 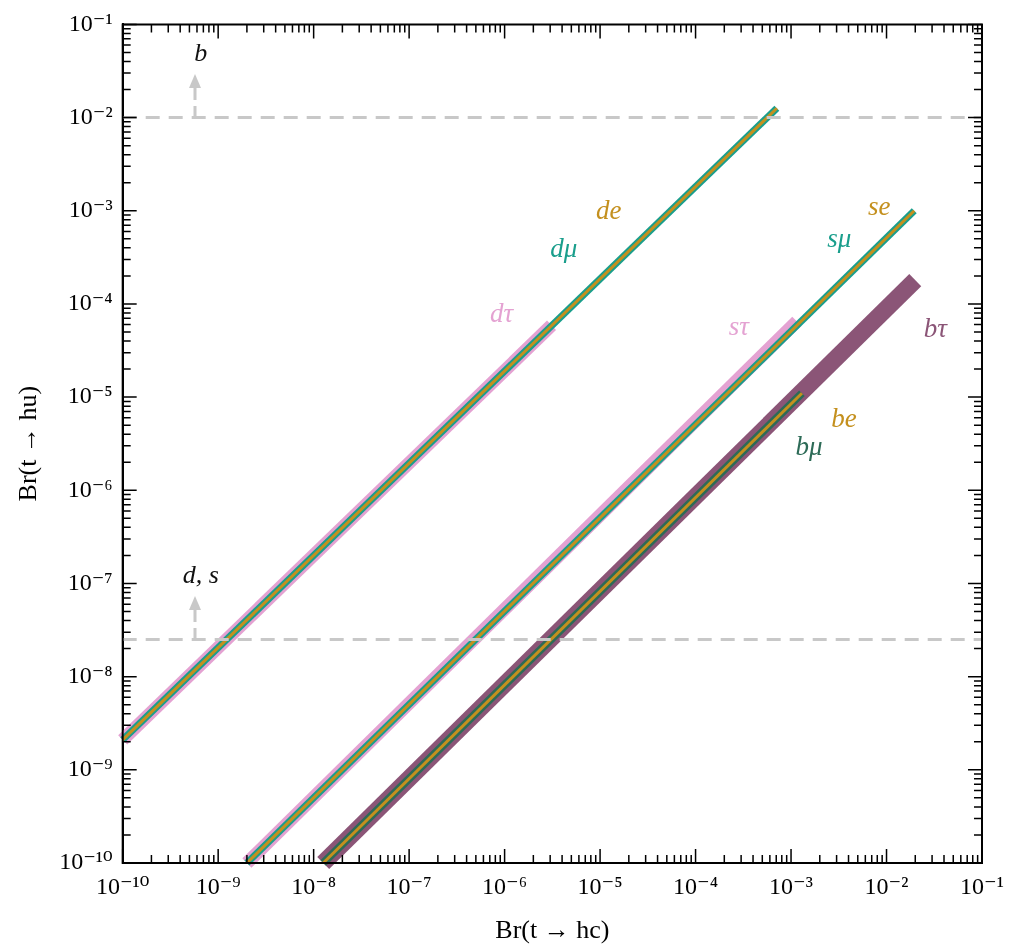 I want to click on series-label: sμ, so click(x=839, y=237).